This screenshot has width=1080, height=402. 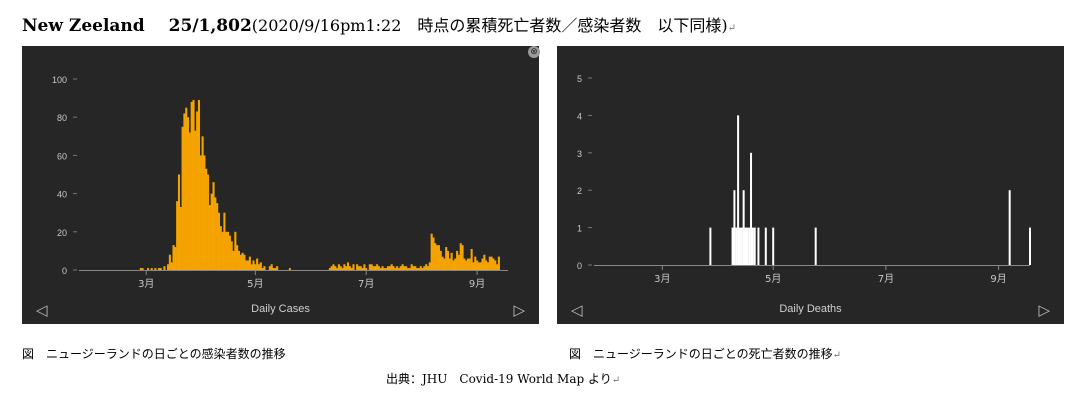 I want to click on y-tick-label: 20, so click(x=62, y=233).